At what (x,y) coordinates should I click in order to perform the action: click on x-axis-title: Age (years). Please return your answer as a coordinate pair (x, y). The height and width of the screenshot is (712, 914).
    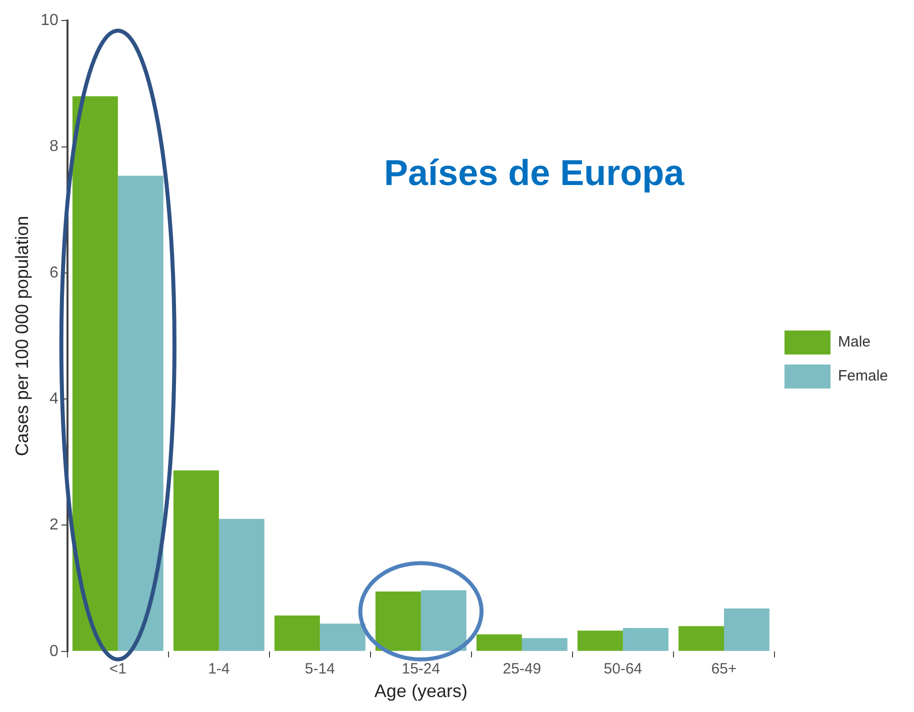
    Looking at the image, I should click on (421, 691).